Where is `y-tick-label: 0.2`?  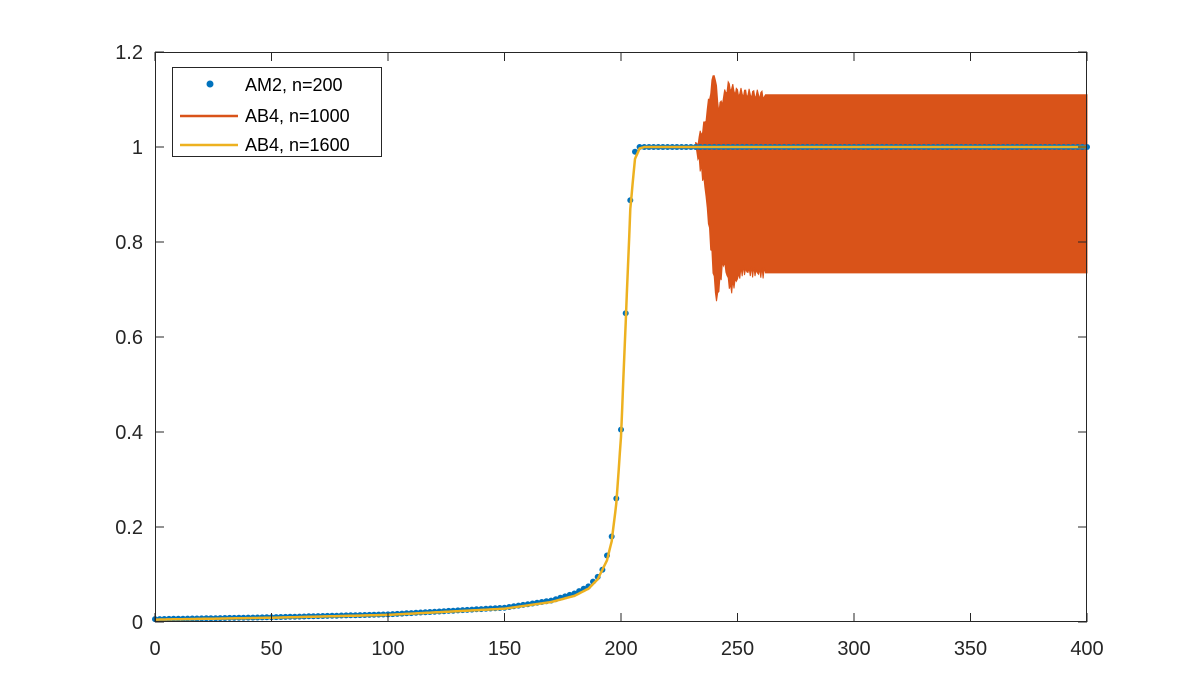
y-tick-label: 0.2 is located at coordinates (129, 528).